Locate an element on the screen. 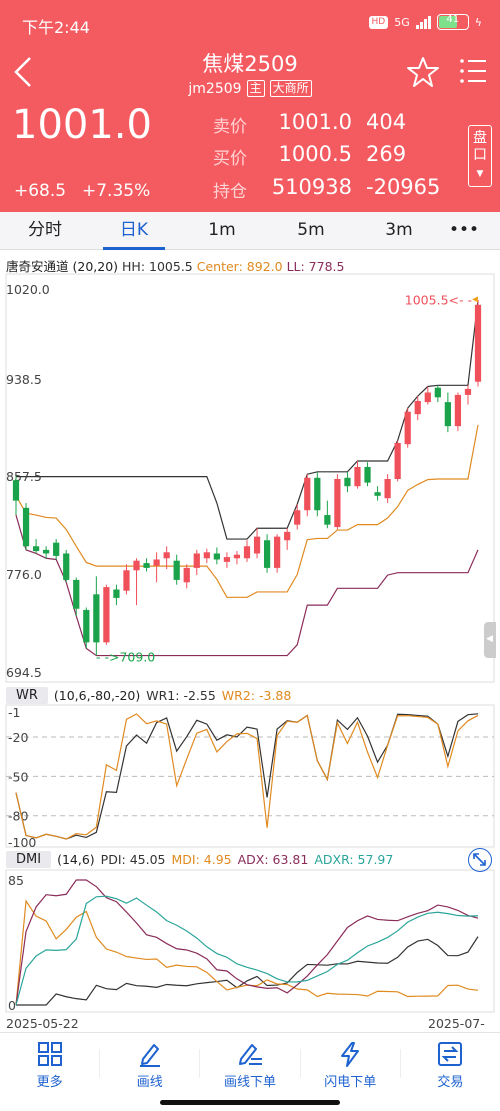  instrument-subtitle: jm2509 主 大商所 is located at coordinates (250, 88).